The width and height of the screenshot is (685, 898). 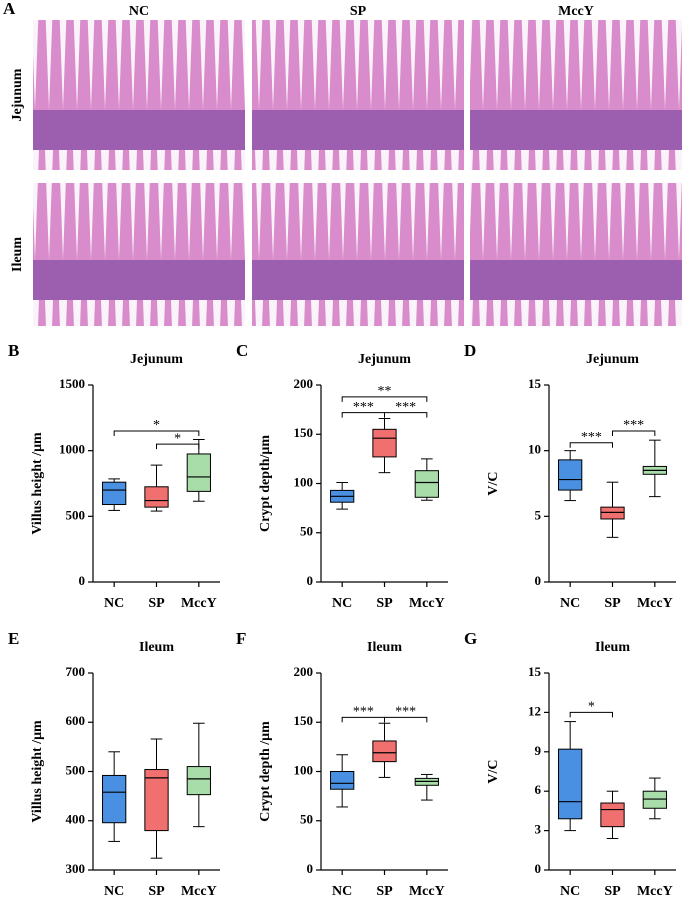 What do you see at coordinates (591, 707) in the screenshot?
I see `significance-label: *` at bounding box center [591, 707].